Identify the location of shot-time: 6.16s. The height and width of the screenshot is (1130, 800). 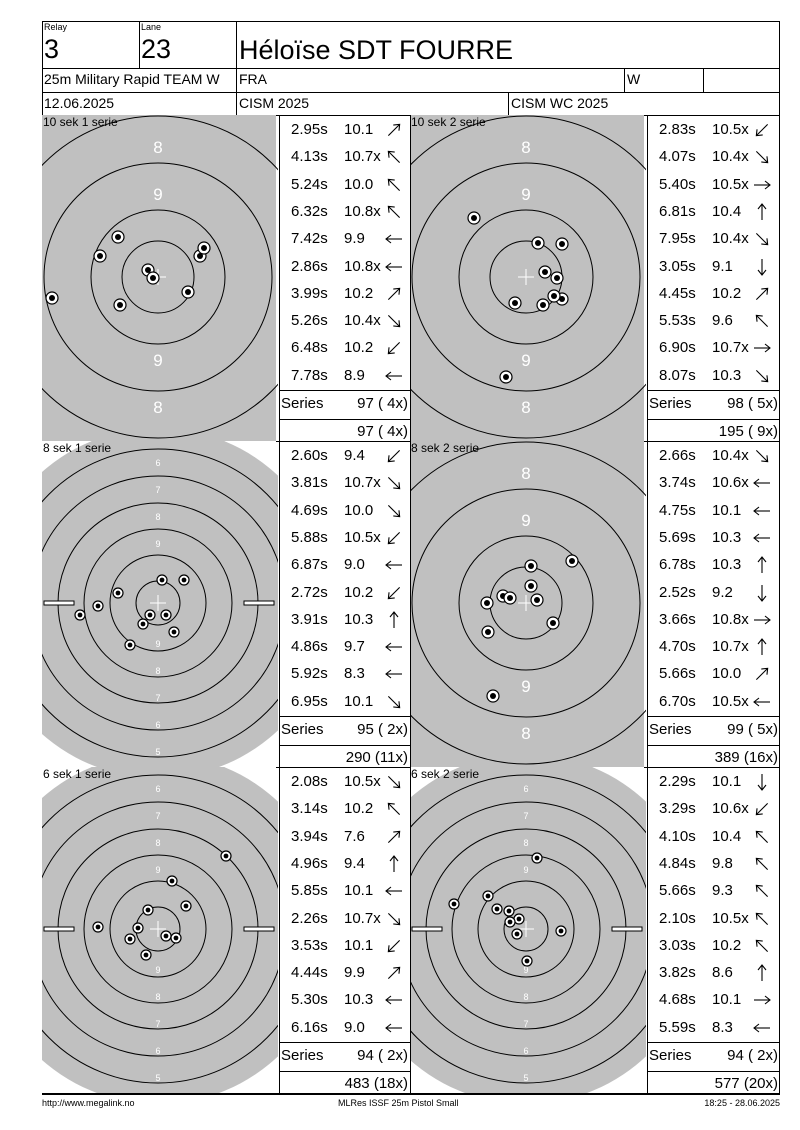
(309, 1027).